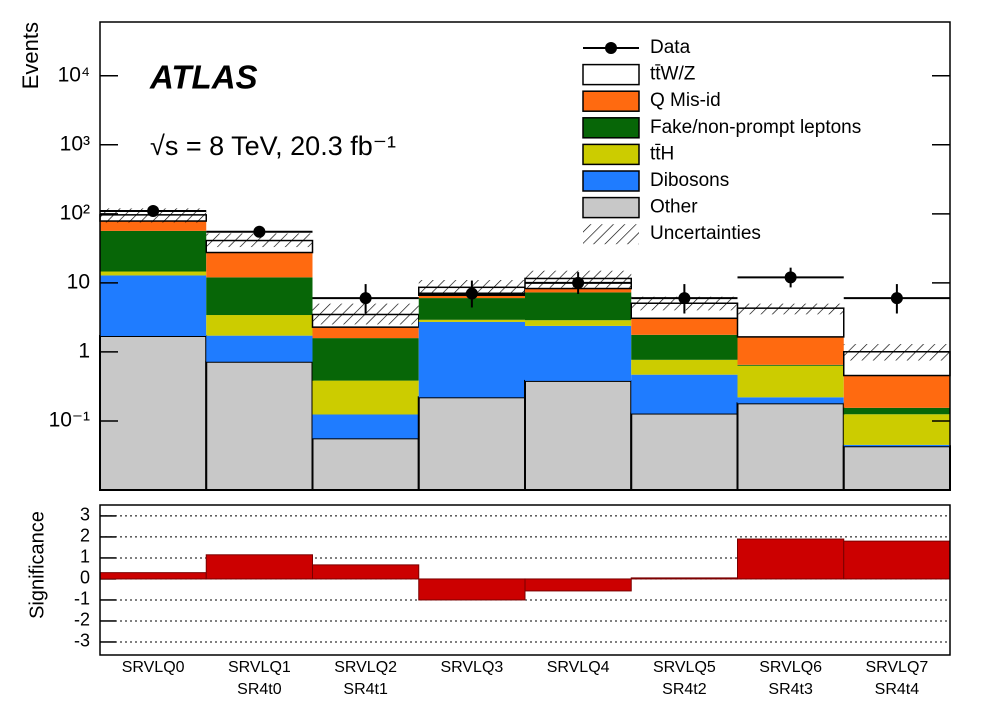 This screenshot has height=714, width=1000. What do you see at coordinates (30, 55) in the screenshot?
I see `y-axis-title: Events` at bounding box center [30, 55].